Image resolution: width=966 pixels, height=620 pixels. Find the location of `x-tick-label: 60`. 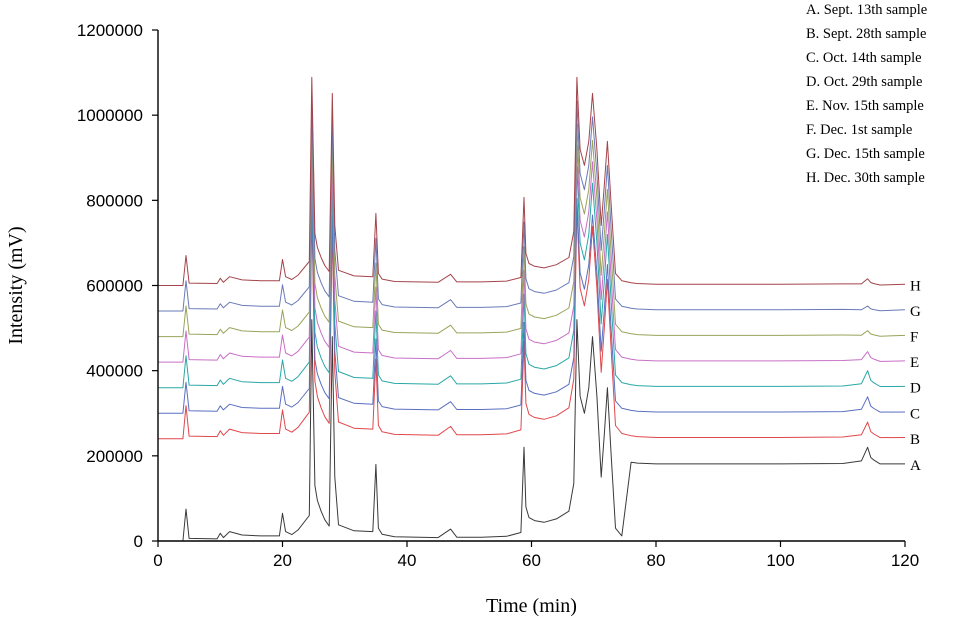

x-tick-label: 60 is located at coordinates (531, 560).